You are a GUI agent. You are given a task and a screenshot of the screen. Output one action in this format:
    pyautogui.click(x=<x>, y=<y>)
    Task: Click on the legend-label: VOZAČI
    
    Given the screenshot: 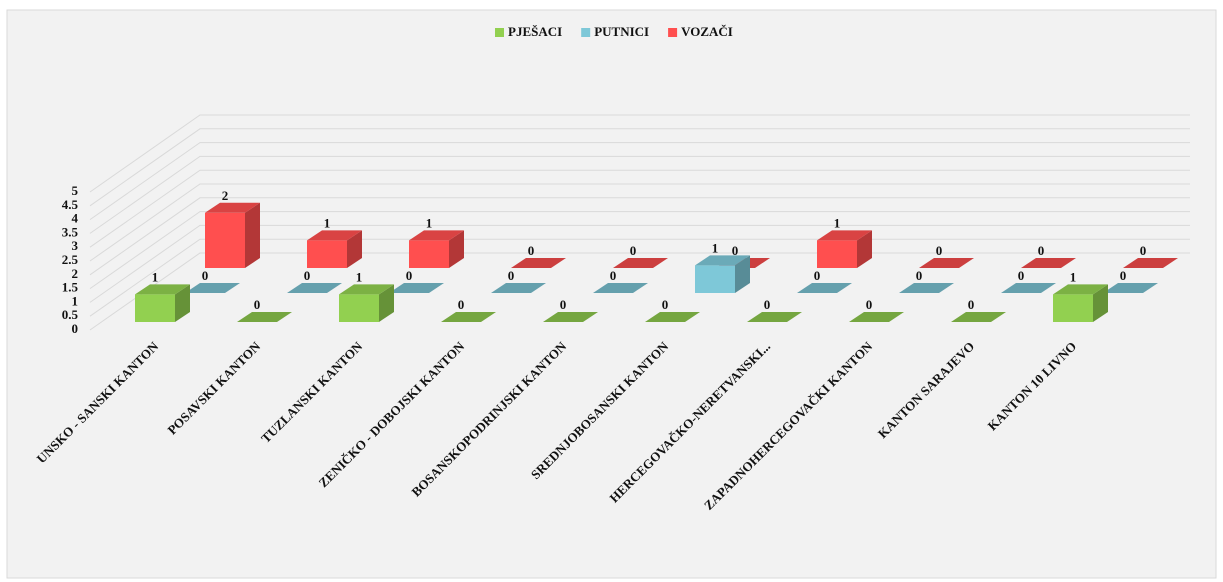 What is the action you would take?
    pyautogui.click(x=707, y=31)
    